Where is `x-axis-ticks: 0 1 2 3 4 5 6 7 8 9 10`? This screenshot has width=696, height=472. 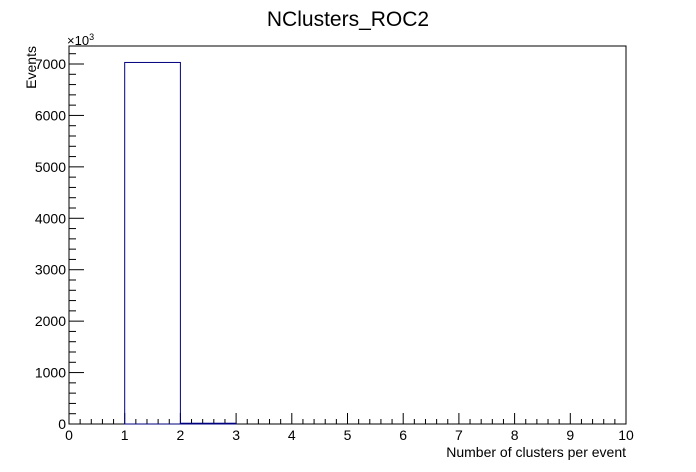
x-axis-ticks: 0 1 2 3 4 5 6 7 8 9 10 is located at coordinates (349, 428).